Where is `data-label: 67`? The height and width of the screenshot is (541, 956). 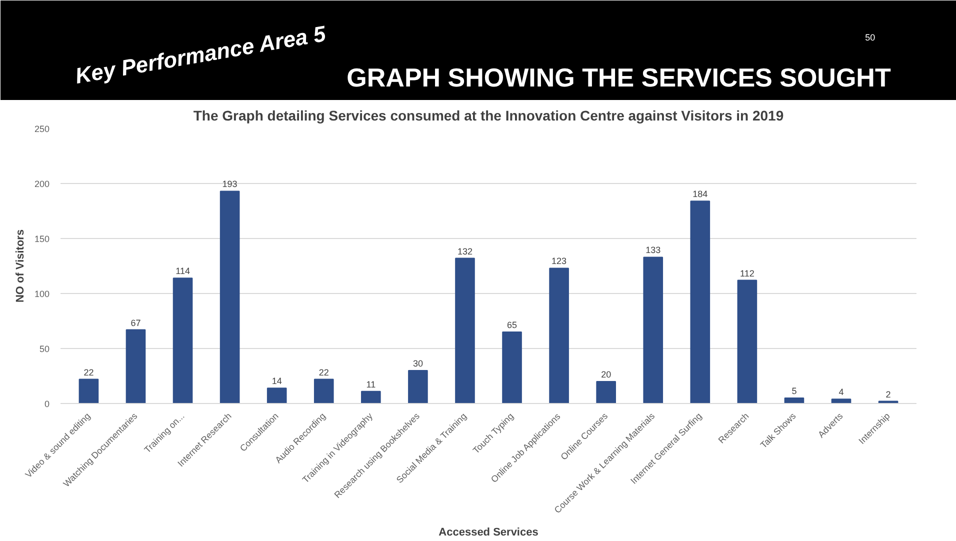 data-label: 67 is located at coordinates (135, 323).